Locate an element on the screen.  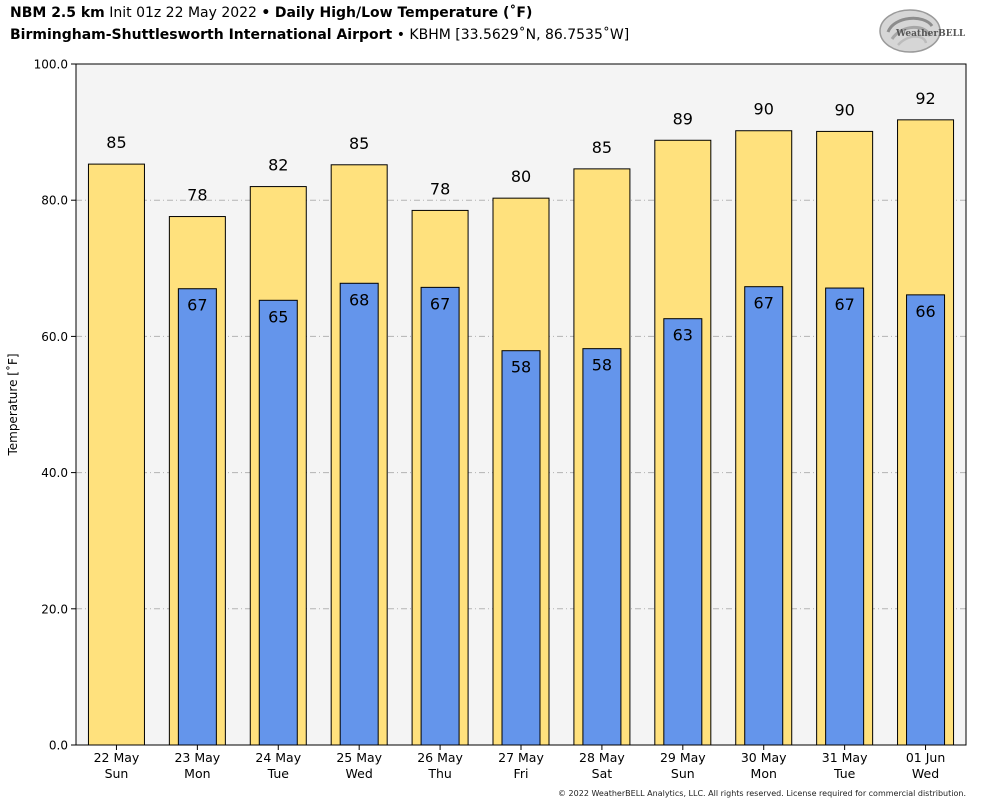
high-value-label: 92 is located at coordinates (925, 98).